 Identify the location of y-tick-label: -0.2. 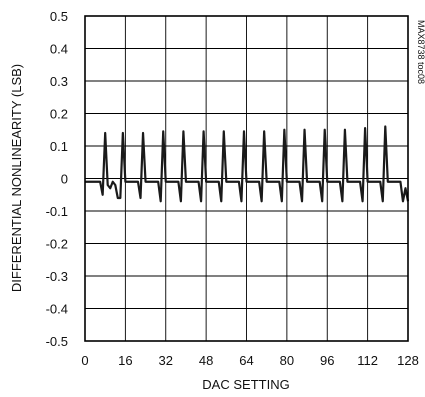
(57, 244).